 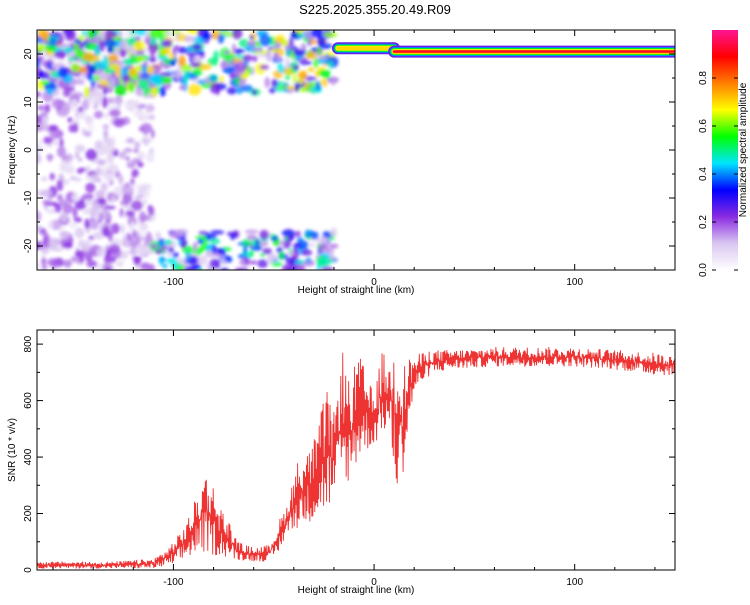 What do you see at coordinates (28, 150) in the screenshot?
I see `y-tick-label: 0` at bounding box center [28, 150].